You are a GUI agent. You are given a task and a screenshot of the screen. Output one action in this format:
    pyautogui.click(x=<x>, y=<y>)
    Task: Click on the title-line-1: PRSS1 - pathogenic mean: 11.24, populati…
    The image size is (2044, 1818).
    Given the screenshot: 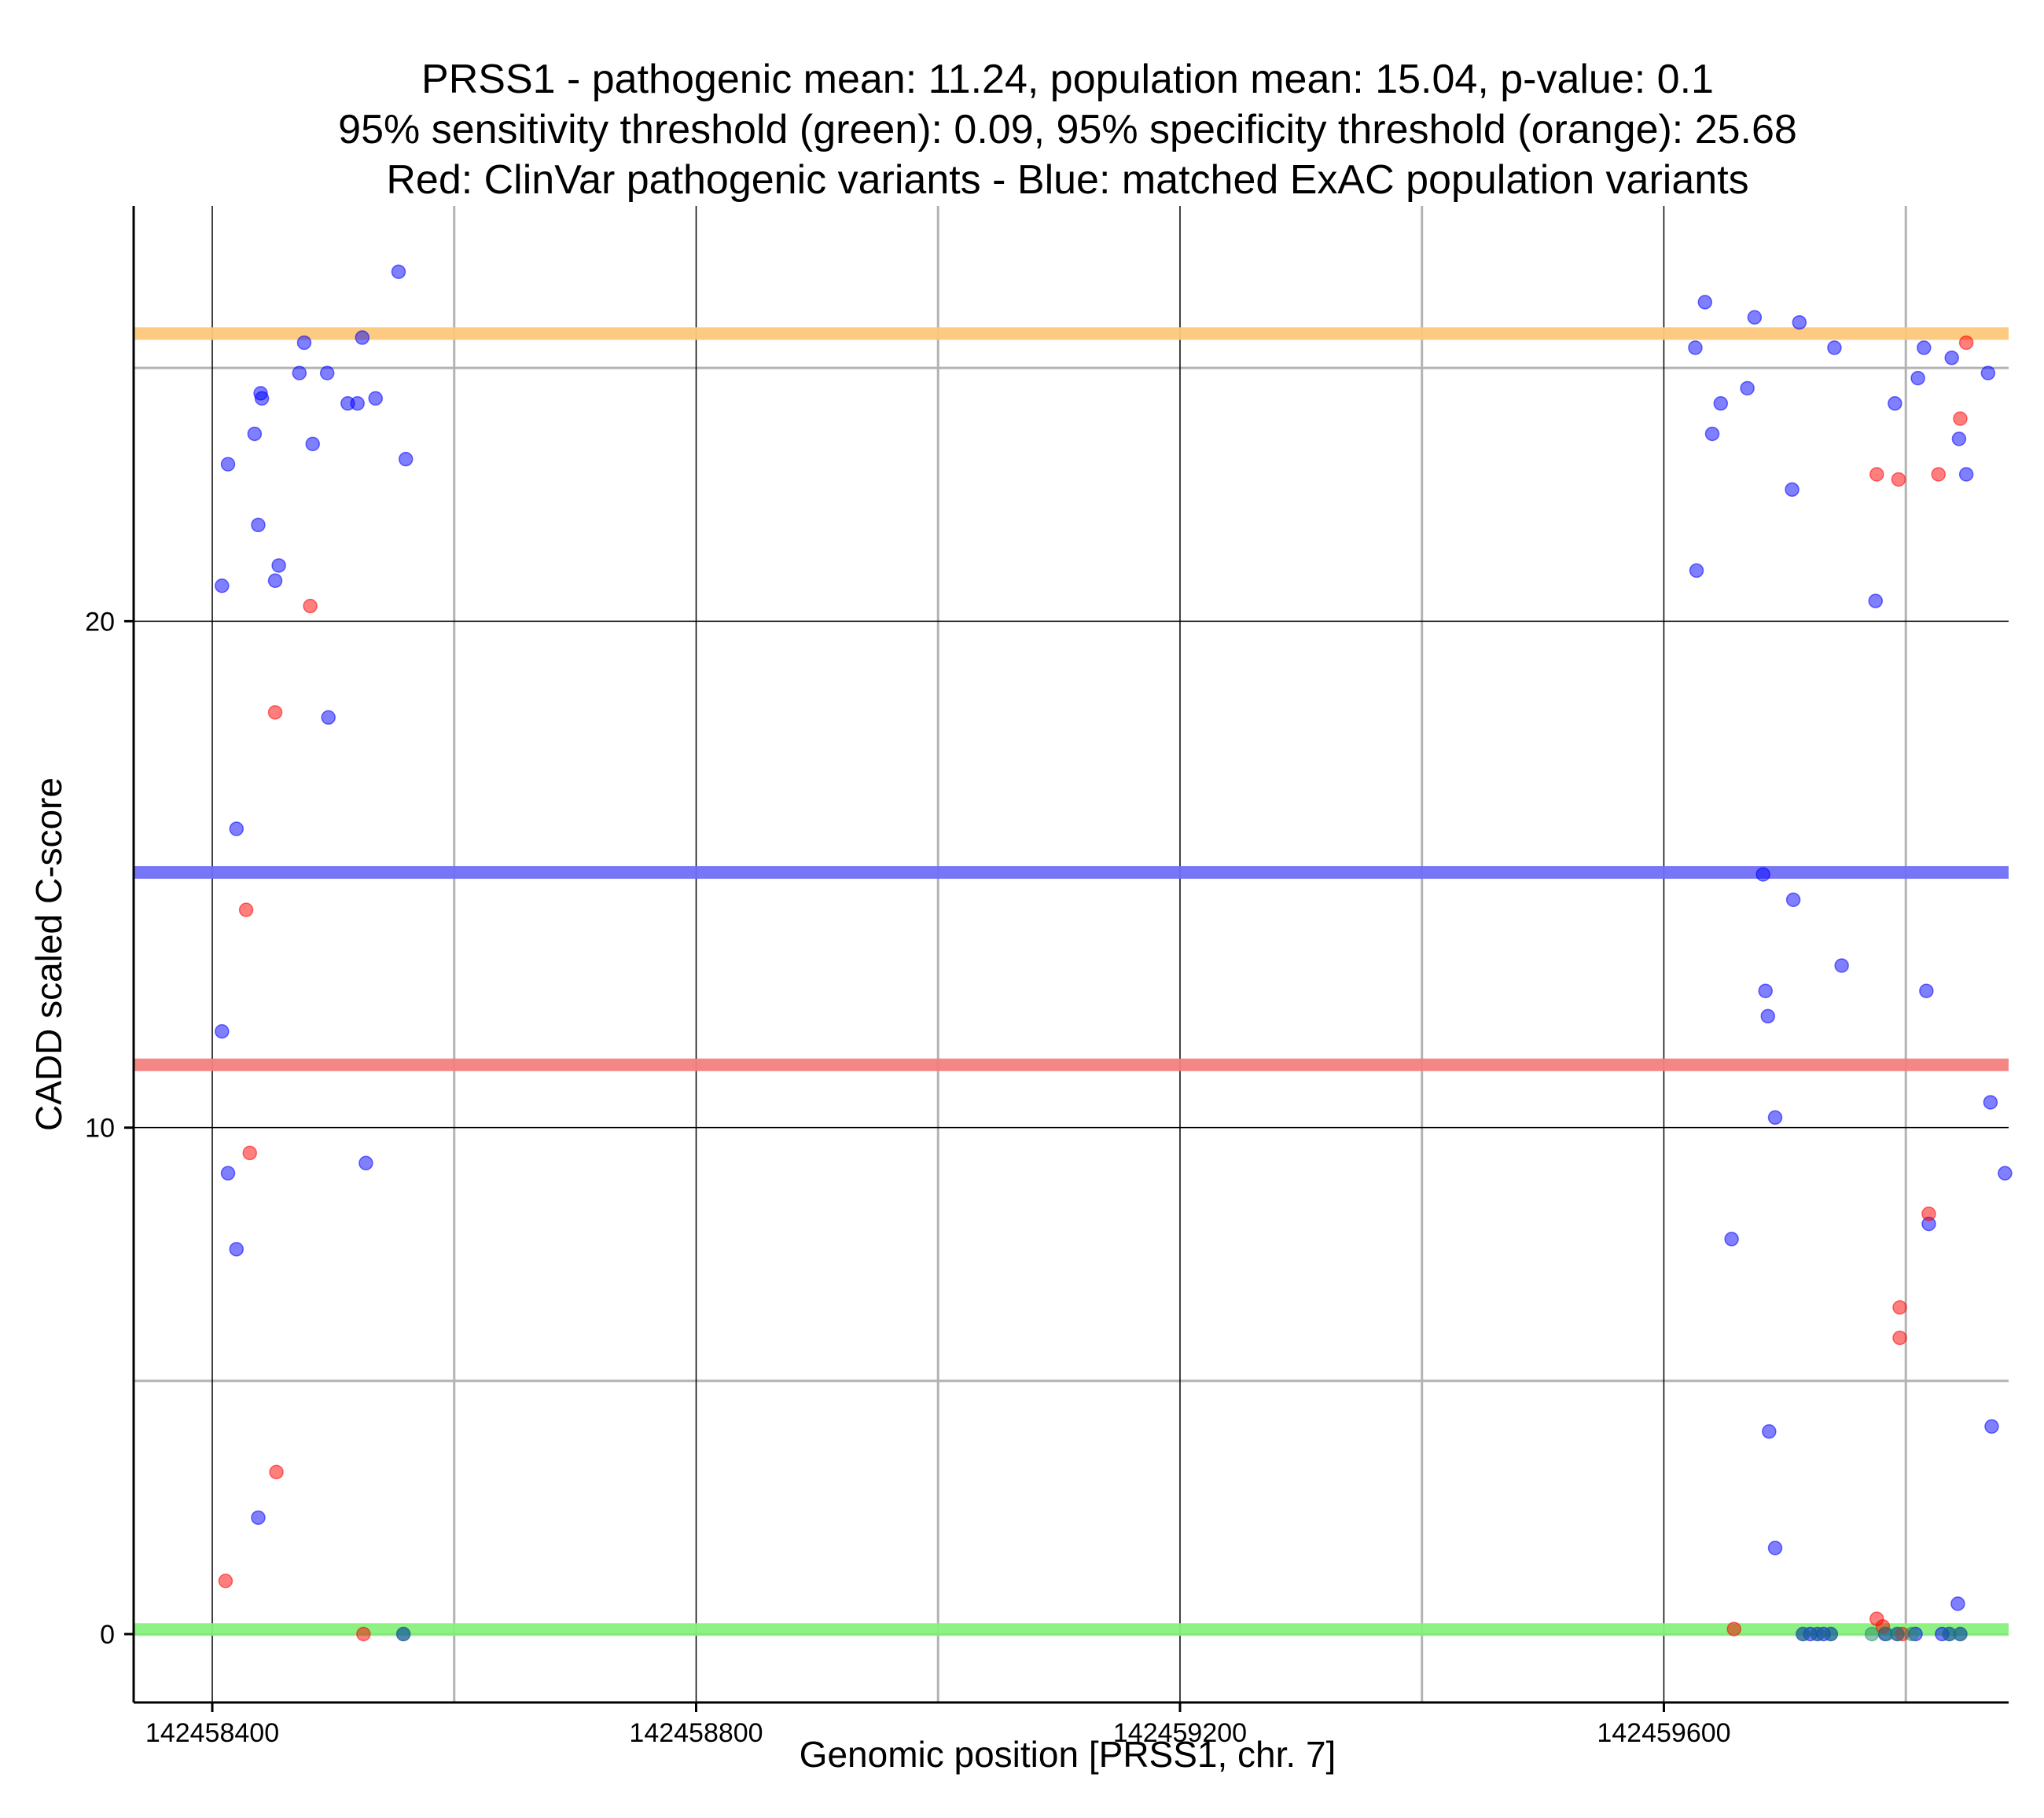 What is the action you would take?
    pyautogui.click(x=1067, y=79)
    